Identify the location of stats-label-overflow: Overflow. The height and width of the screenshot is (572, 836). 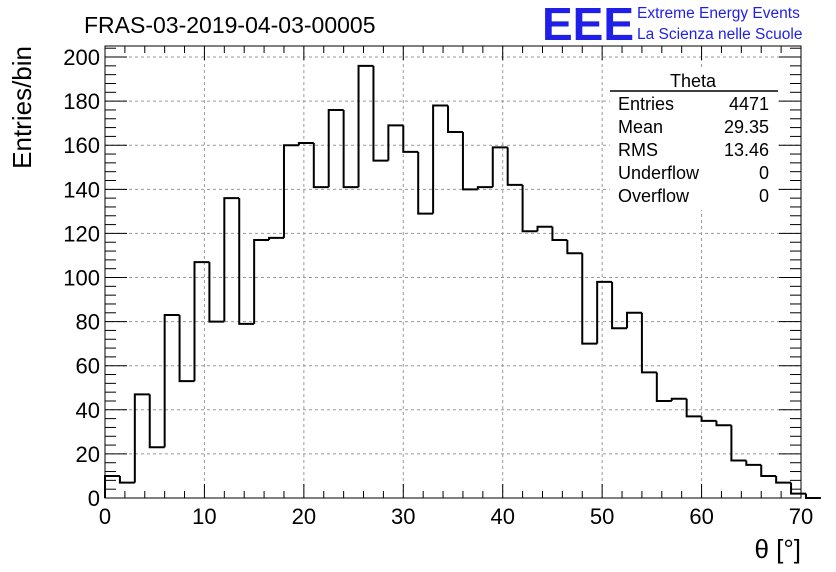
(654, 196).